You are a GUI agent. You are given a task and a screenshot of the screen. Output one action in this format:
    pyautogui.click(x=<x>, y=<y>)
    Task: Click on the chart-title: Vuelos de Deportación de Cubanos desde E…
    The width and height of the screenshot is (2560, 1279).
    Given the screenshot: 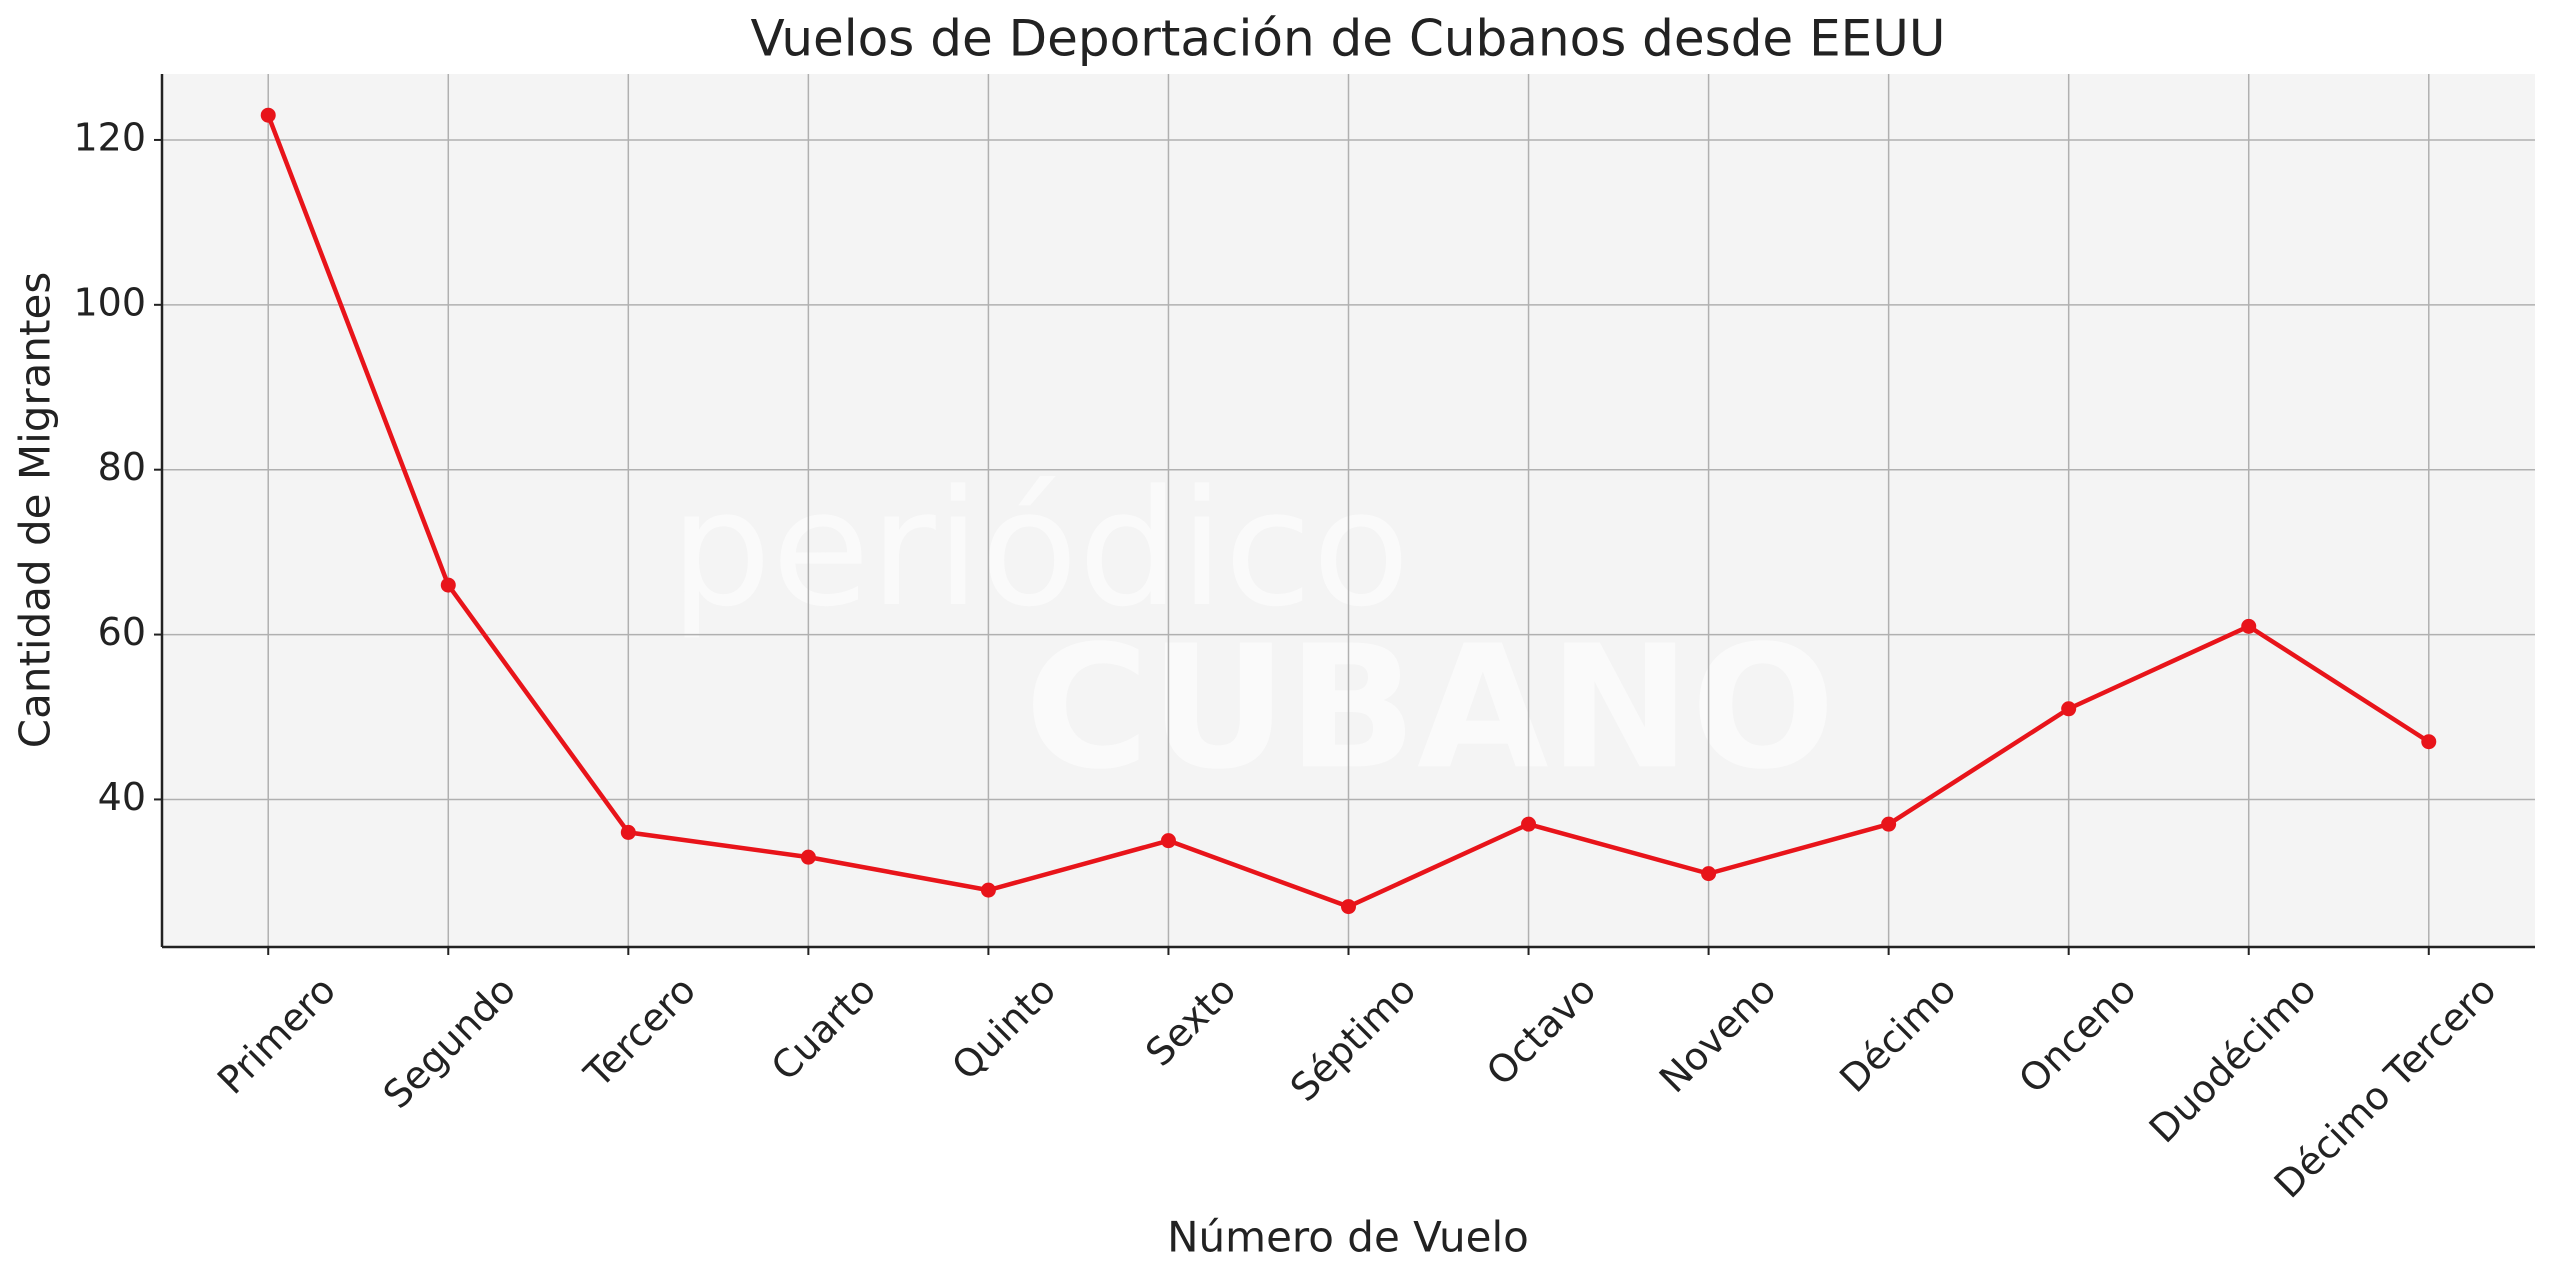 What is the action you would take?
    pyautogui.click(x=1348, y=39)
    